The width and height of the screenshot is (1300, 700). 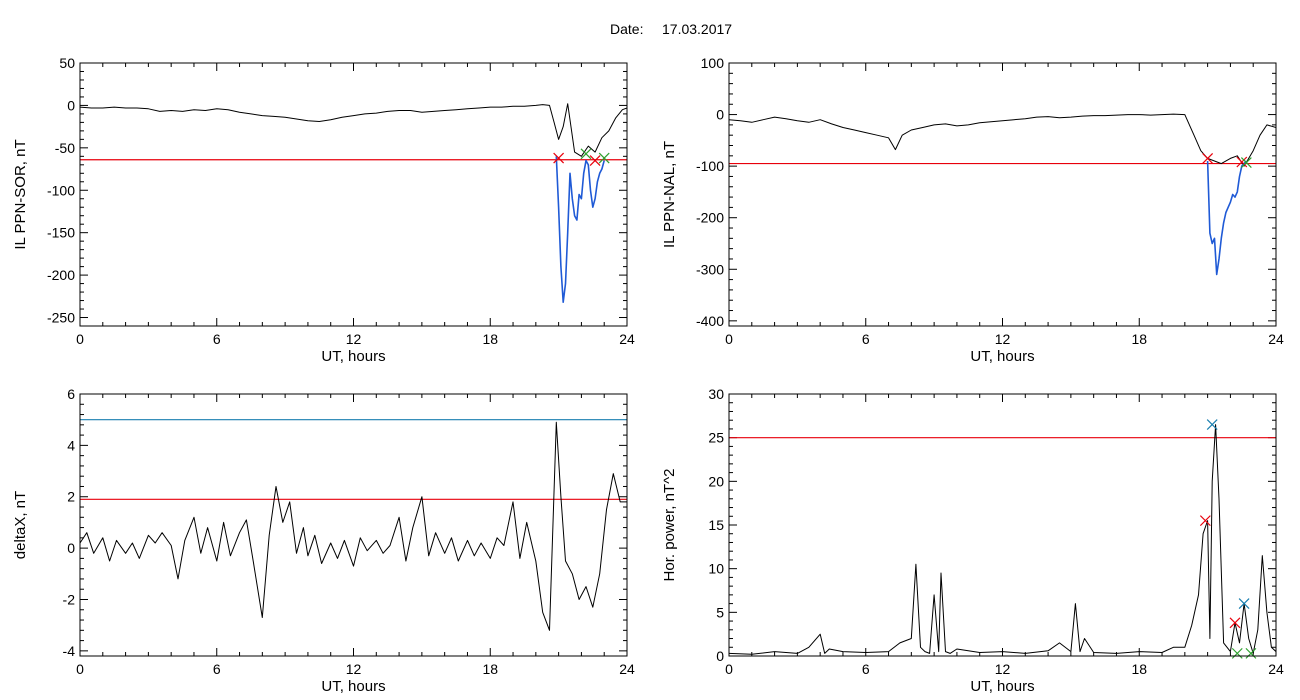 I want to click on y-tick-label: 6, so click(x=71, y=394).